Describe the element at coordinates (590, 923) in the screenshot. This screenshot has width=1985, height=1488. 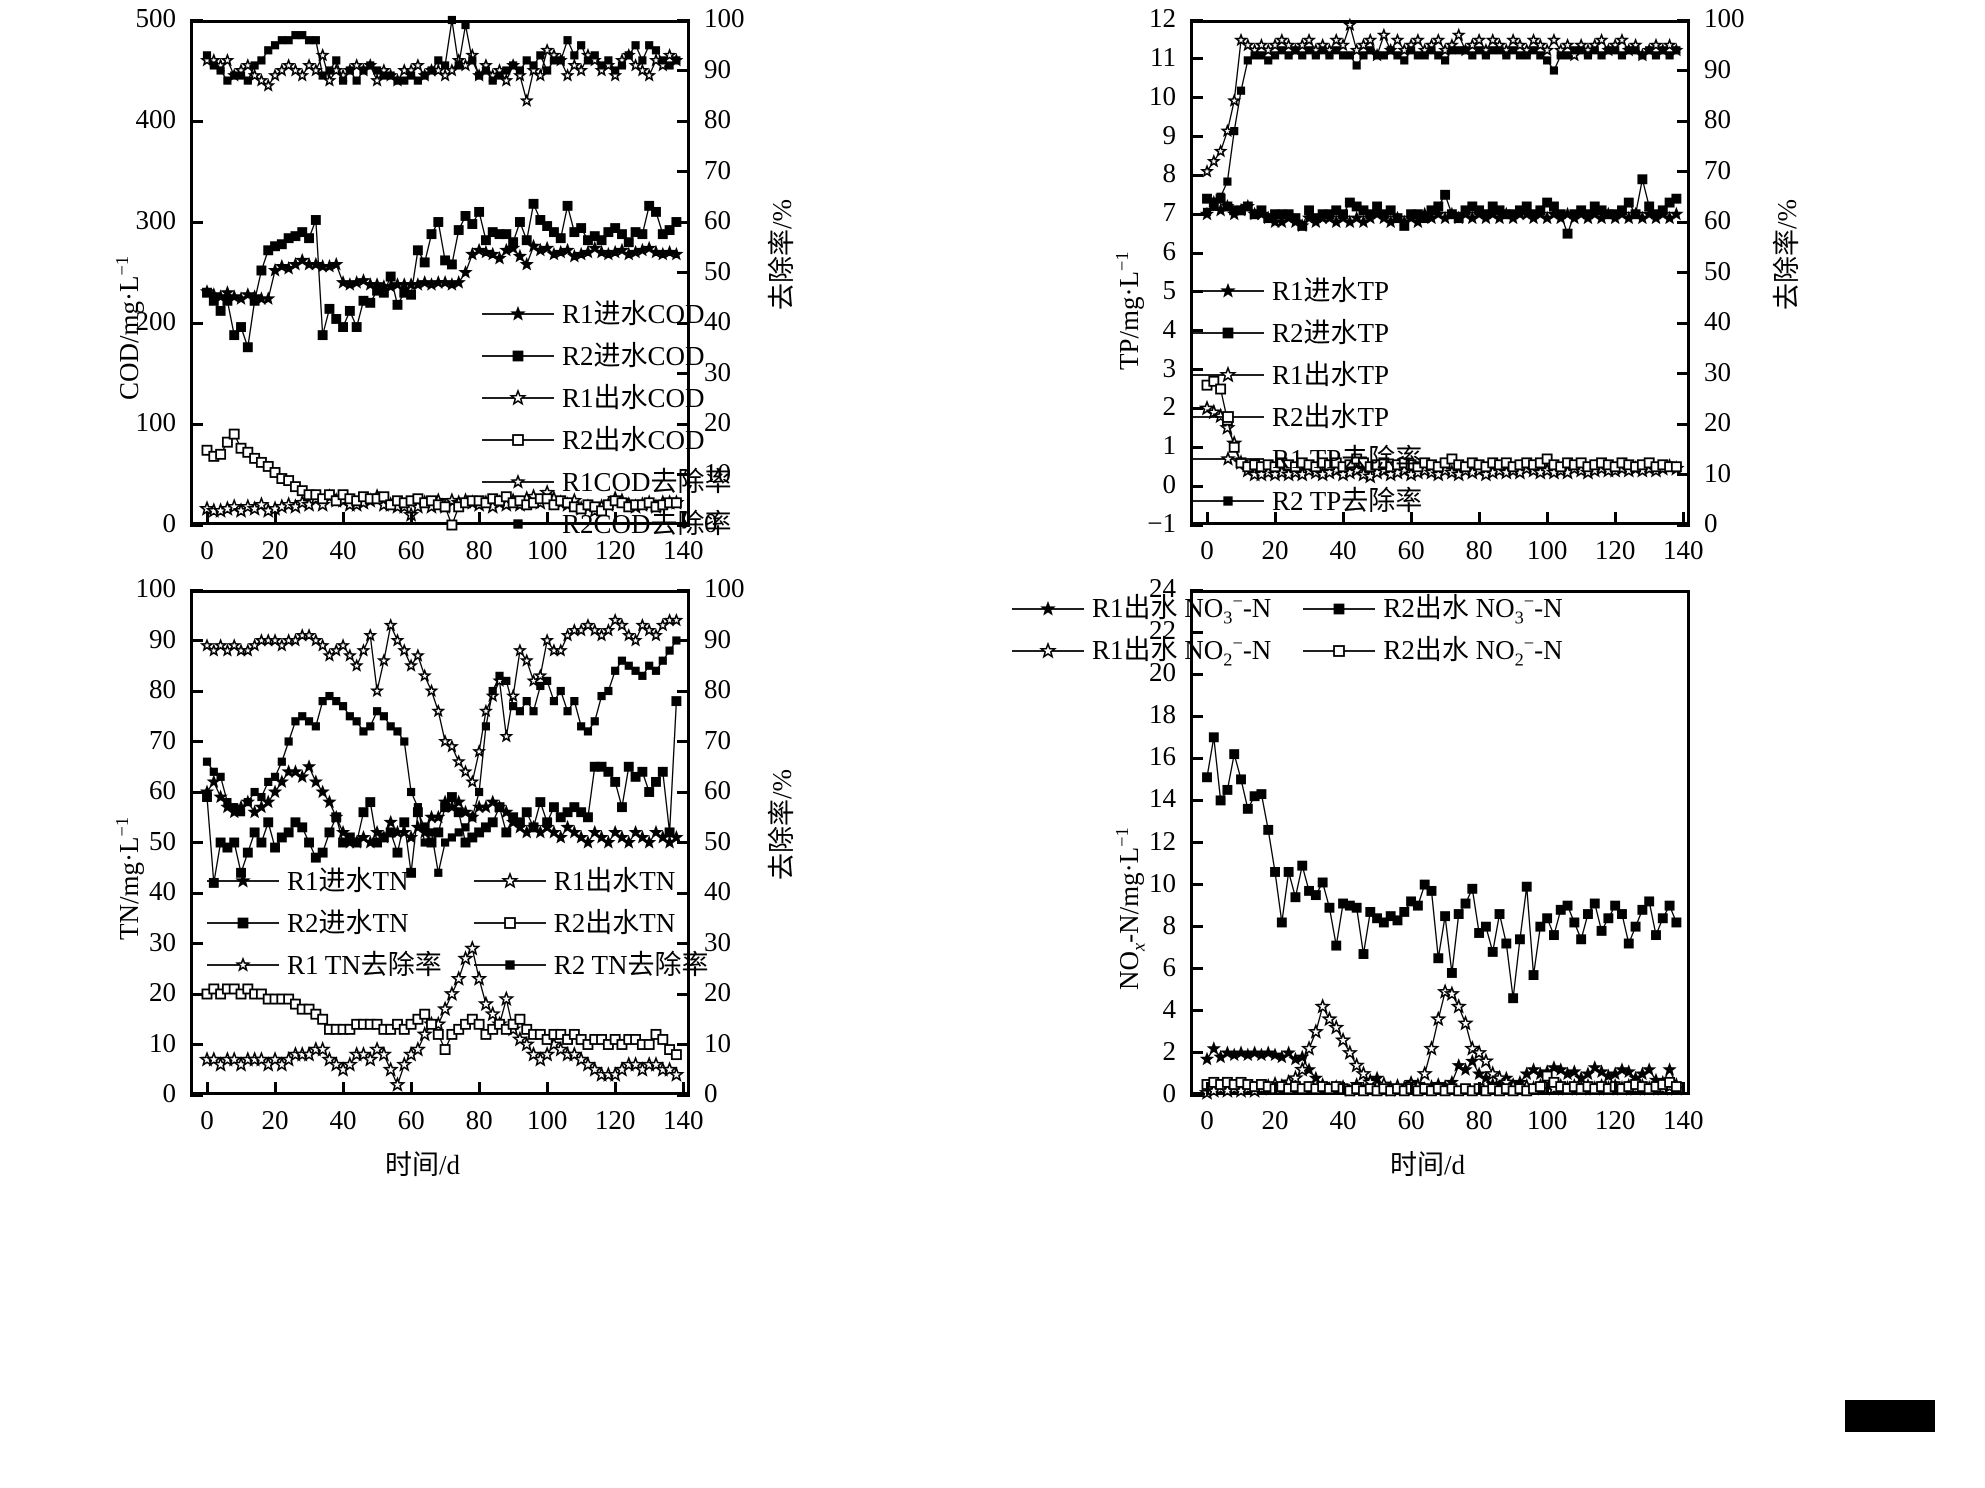
I see `legend-item: R2出水TN` at that location.